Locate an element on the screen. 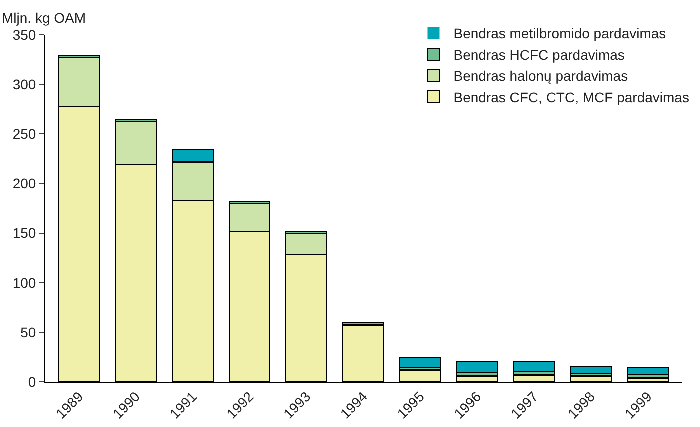 This screenshot has height=427, width=700. y-axis-title: Mljn. kg OAM is located at coordinates (44, 18).